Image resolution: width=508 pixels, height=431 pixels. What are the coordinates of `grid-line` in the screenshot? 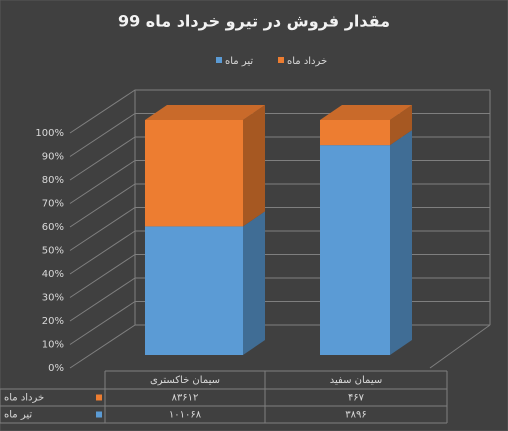 It's located at (279, 111).